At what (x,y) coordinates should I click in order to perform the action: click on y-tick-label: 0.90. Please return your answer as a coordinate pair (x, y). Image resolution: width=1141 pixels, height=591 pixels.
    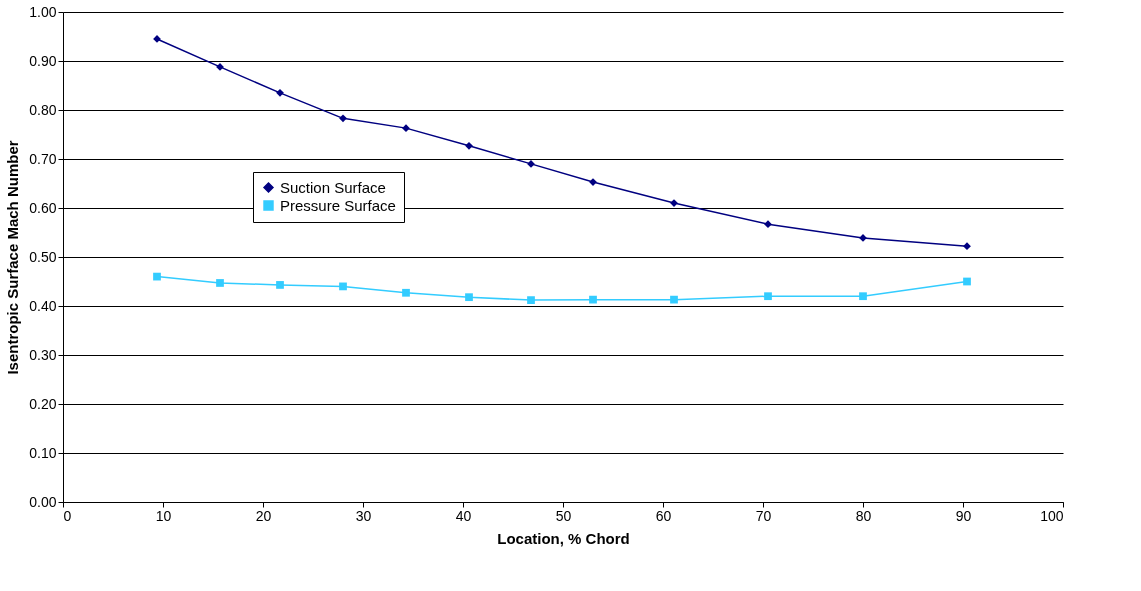
    Looking at the image, I should click on (43, 60).